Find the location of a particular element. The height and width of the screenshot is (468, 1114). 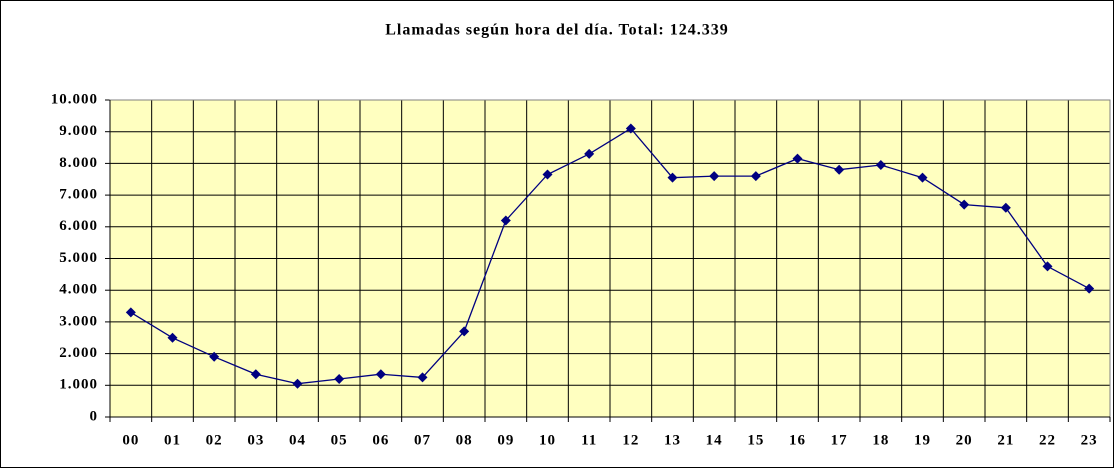

x-tick-label: 05 is located at coordinates (339, 440).